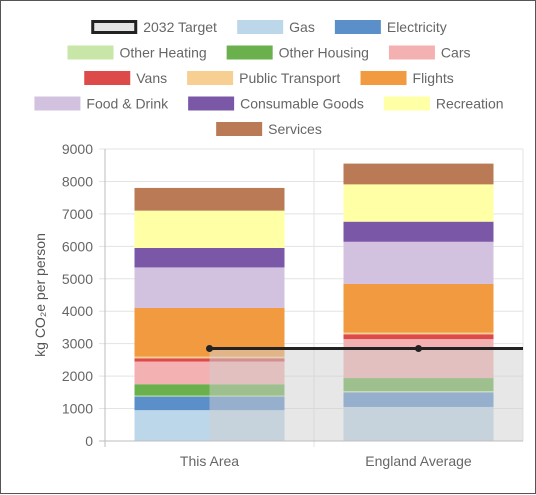  What do you see at coordinates (470, 104) in the screenshot?
I see `legend-label-recreation: Recreation` at bounding box center [470, 104].